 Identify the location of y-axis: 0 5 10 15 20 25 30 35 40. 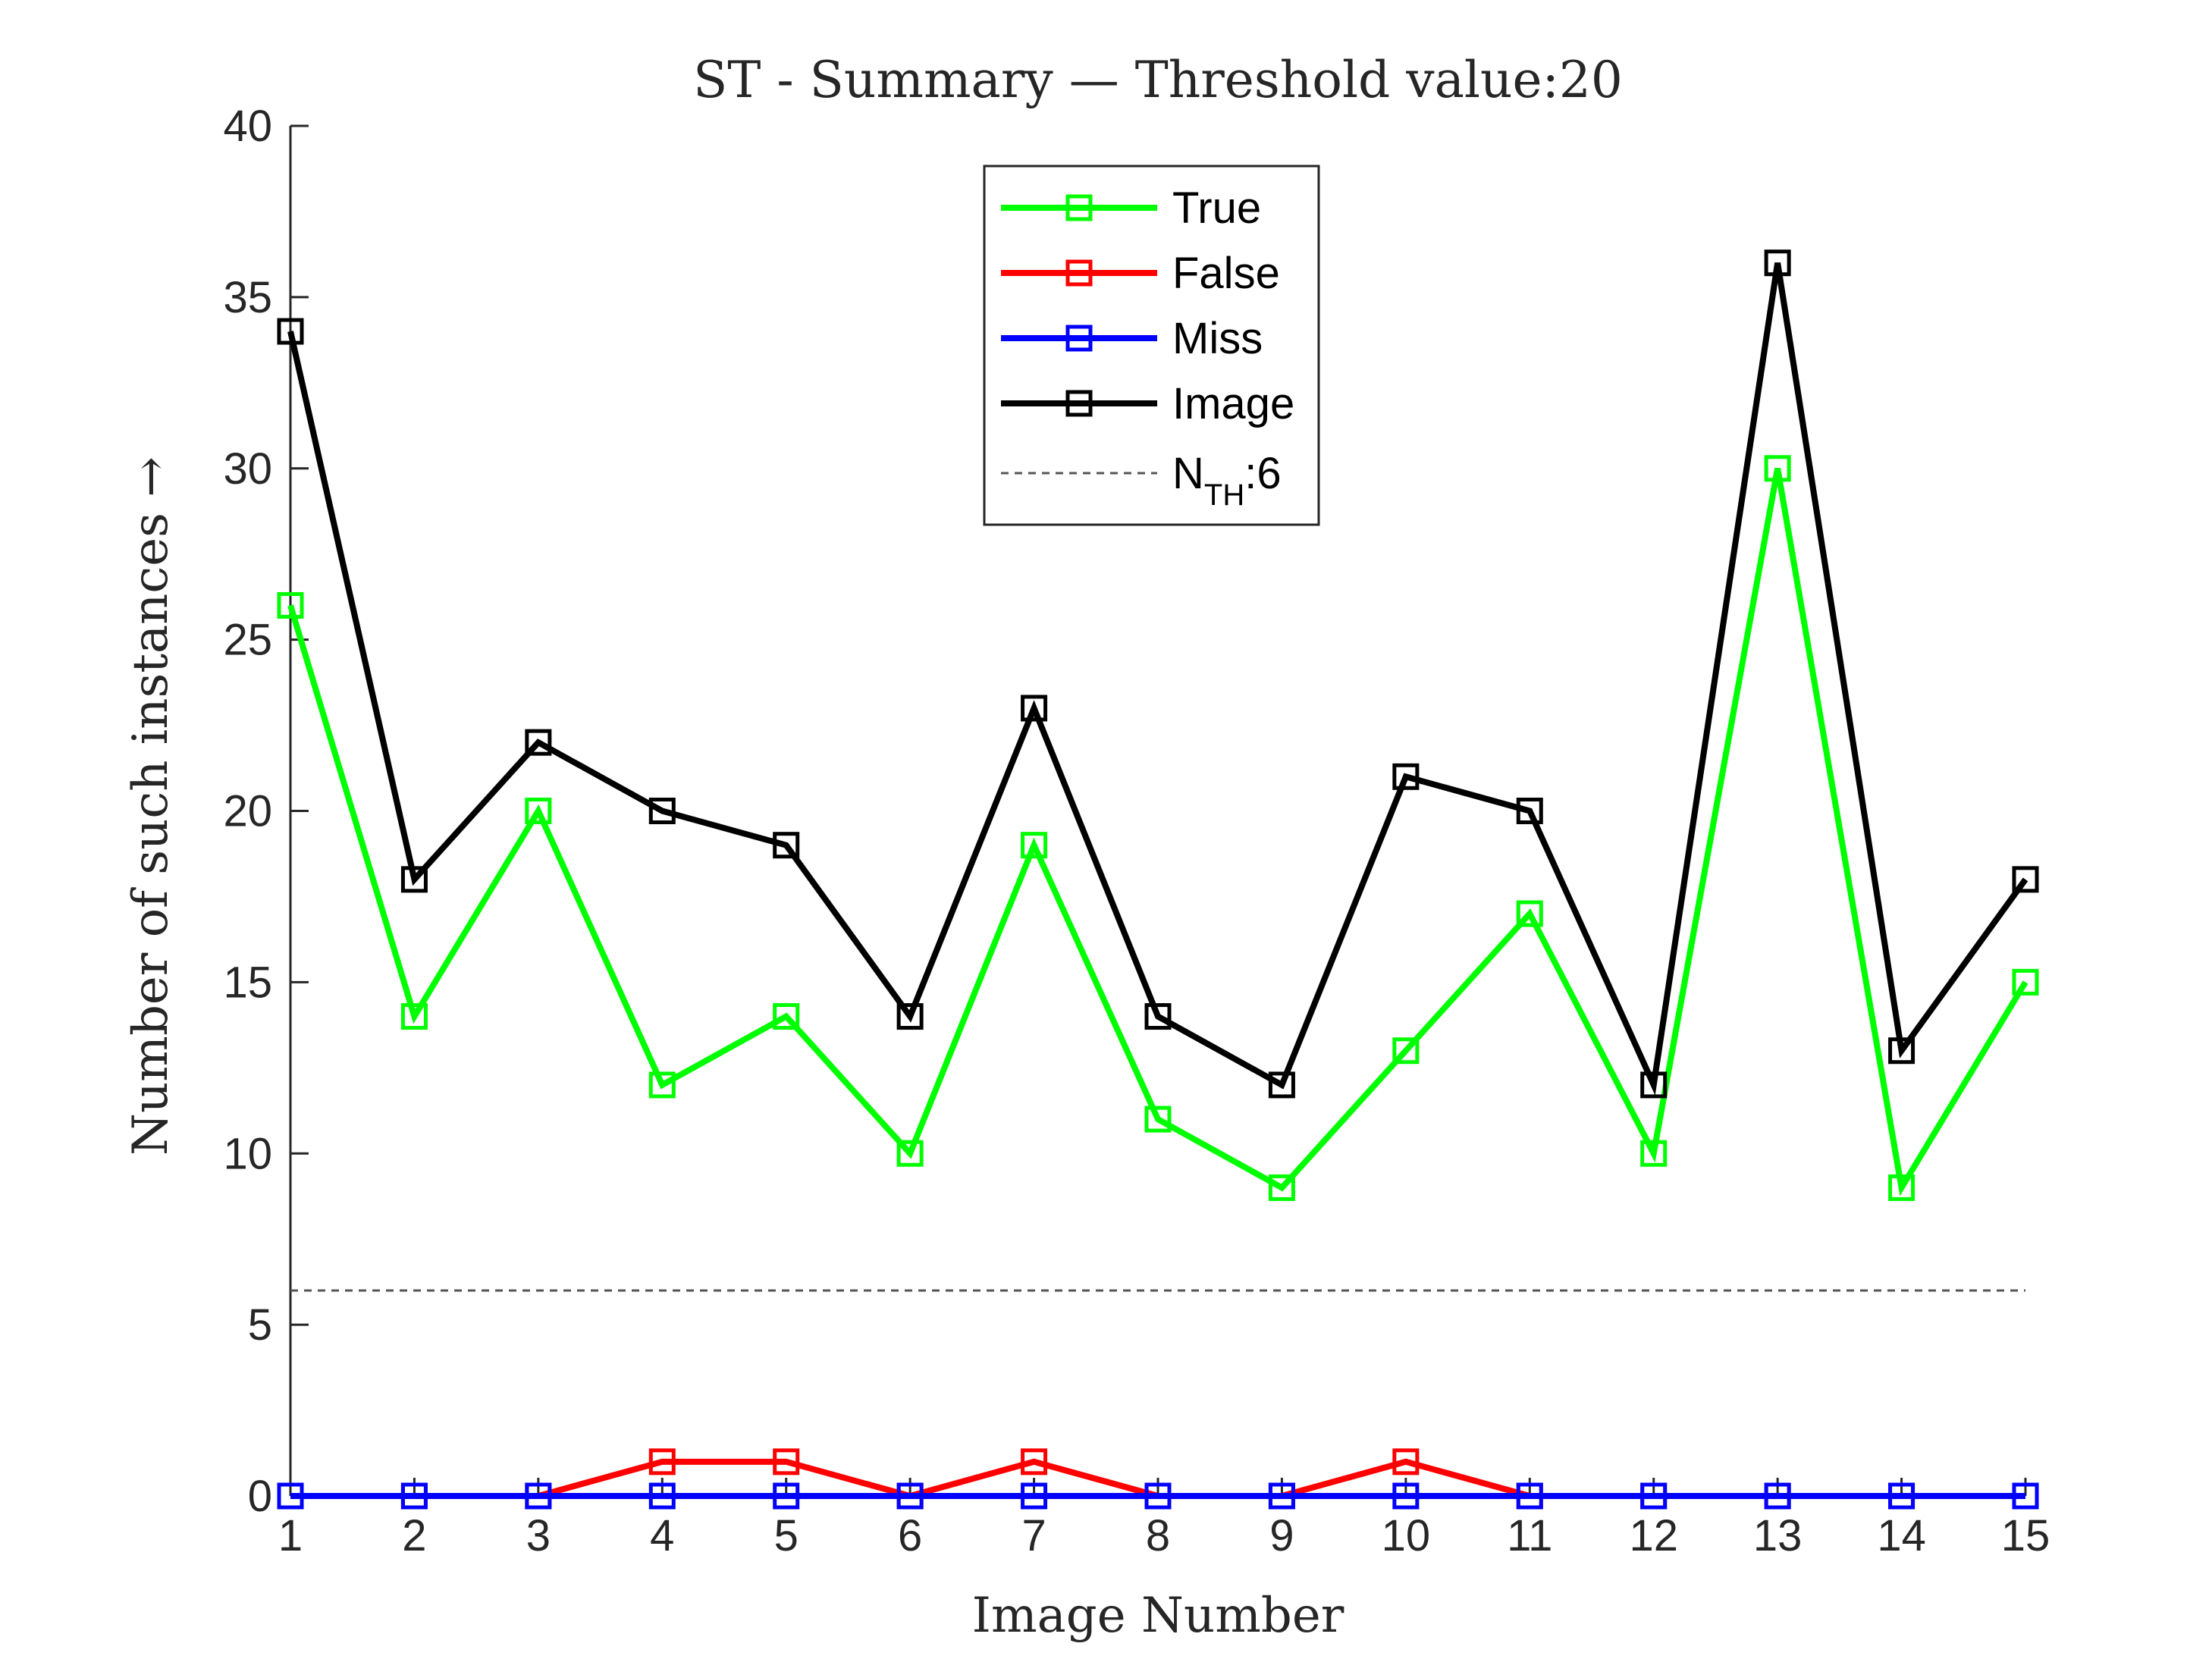
(266, 811).